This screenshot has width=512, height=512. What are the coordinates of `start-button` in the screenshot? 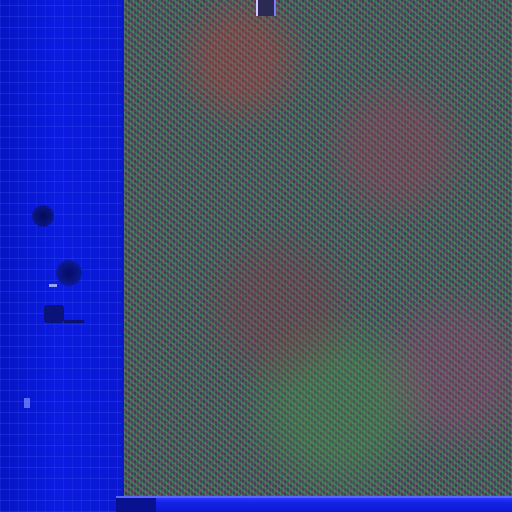 It's located at (136, 505).